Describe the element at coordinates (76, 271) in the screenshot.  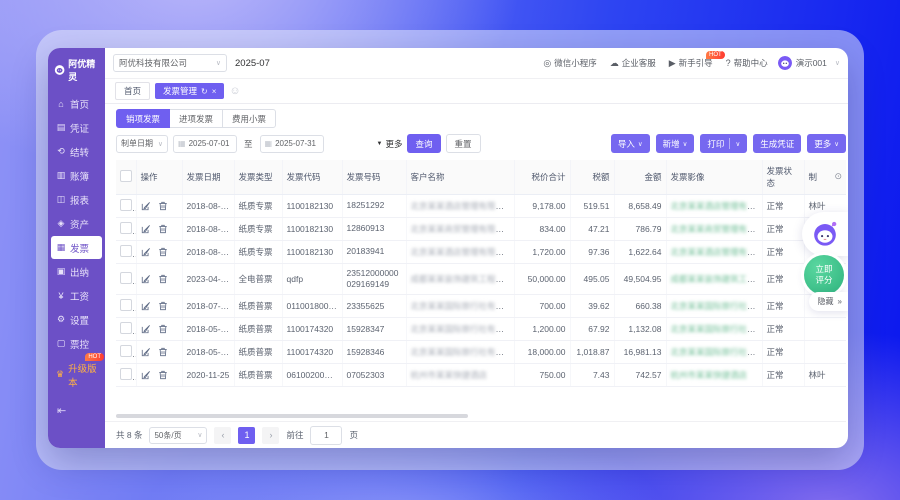
I see `sidebar-item-cashier: ▣ 出纳` at that location.